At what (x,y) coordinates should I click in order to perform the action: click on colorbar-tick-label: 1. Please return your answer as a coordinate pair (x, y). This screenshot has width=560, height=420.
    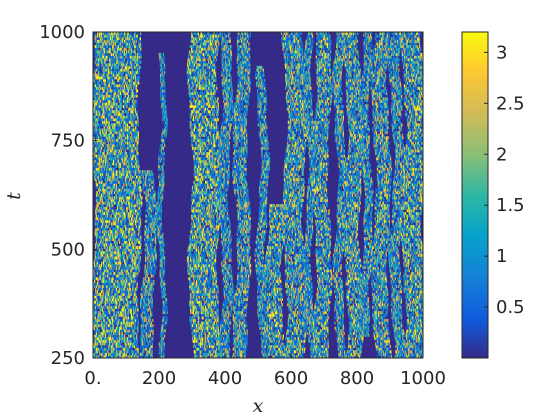
    Looking at the image, I should click on (501, 256).